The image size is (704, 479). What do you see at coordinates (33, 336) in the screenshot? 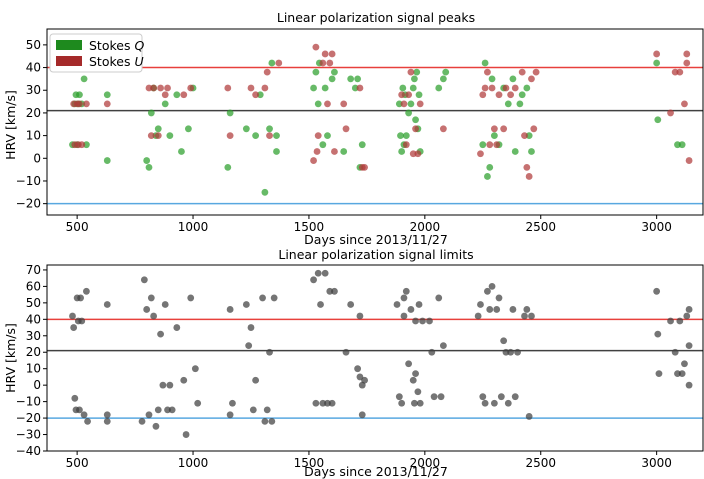
I see `limits-y-tick-label: 30` at bounding box center [33, 336].